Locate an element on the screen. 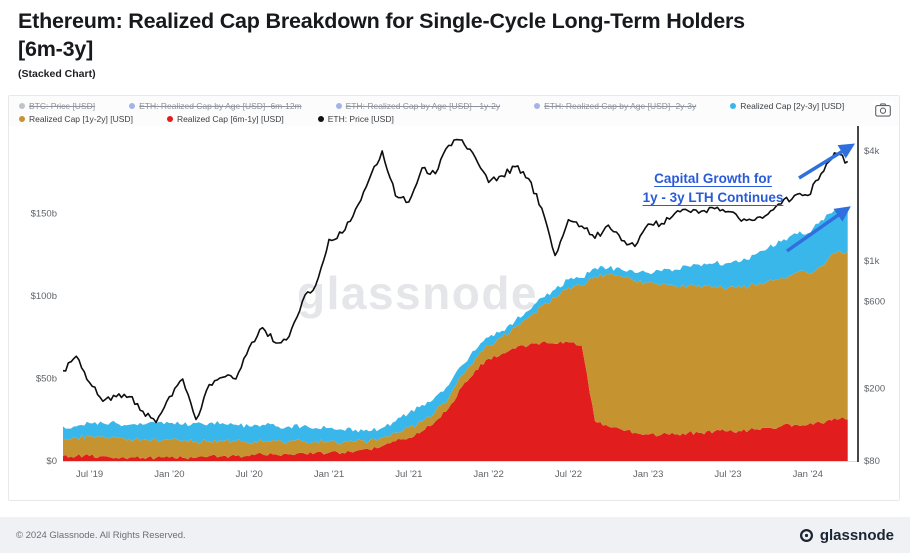 The width and height of the screenshot is (910, 553). y-axis-left-tick: $0 is located at coordinates (51, 461).